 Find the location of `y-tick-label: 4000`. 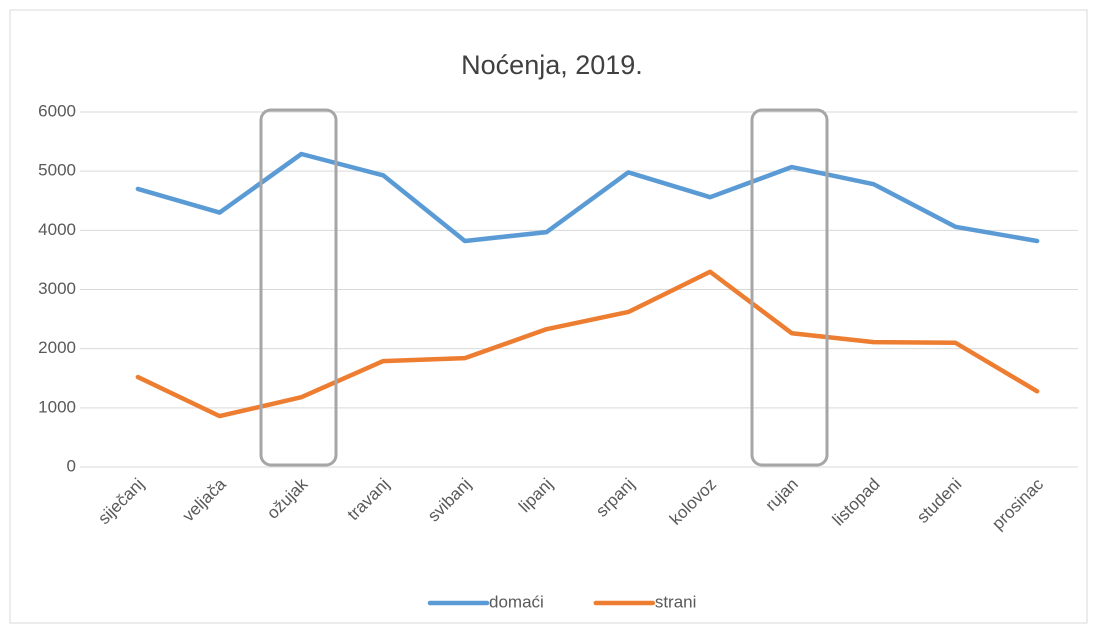

y-tick-label: 4000 is located at coordinates (57, 229).